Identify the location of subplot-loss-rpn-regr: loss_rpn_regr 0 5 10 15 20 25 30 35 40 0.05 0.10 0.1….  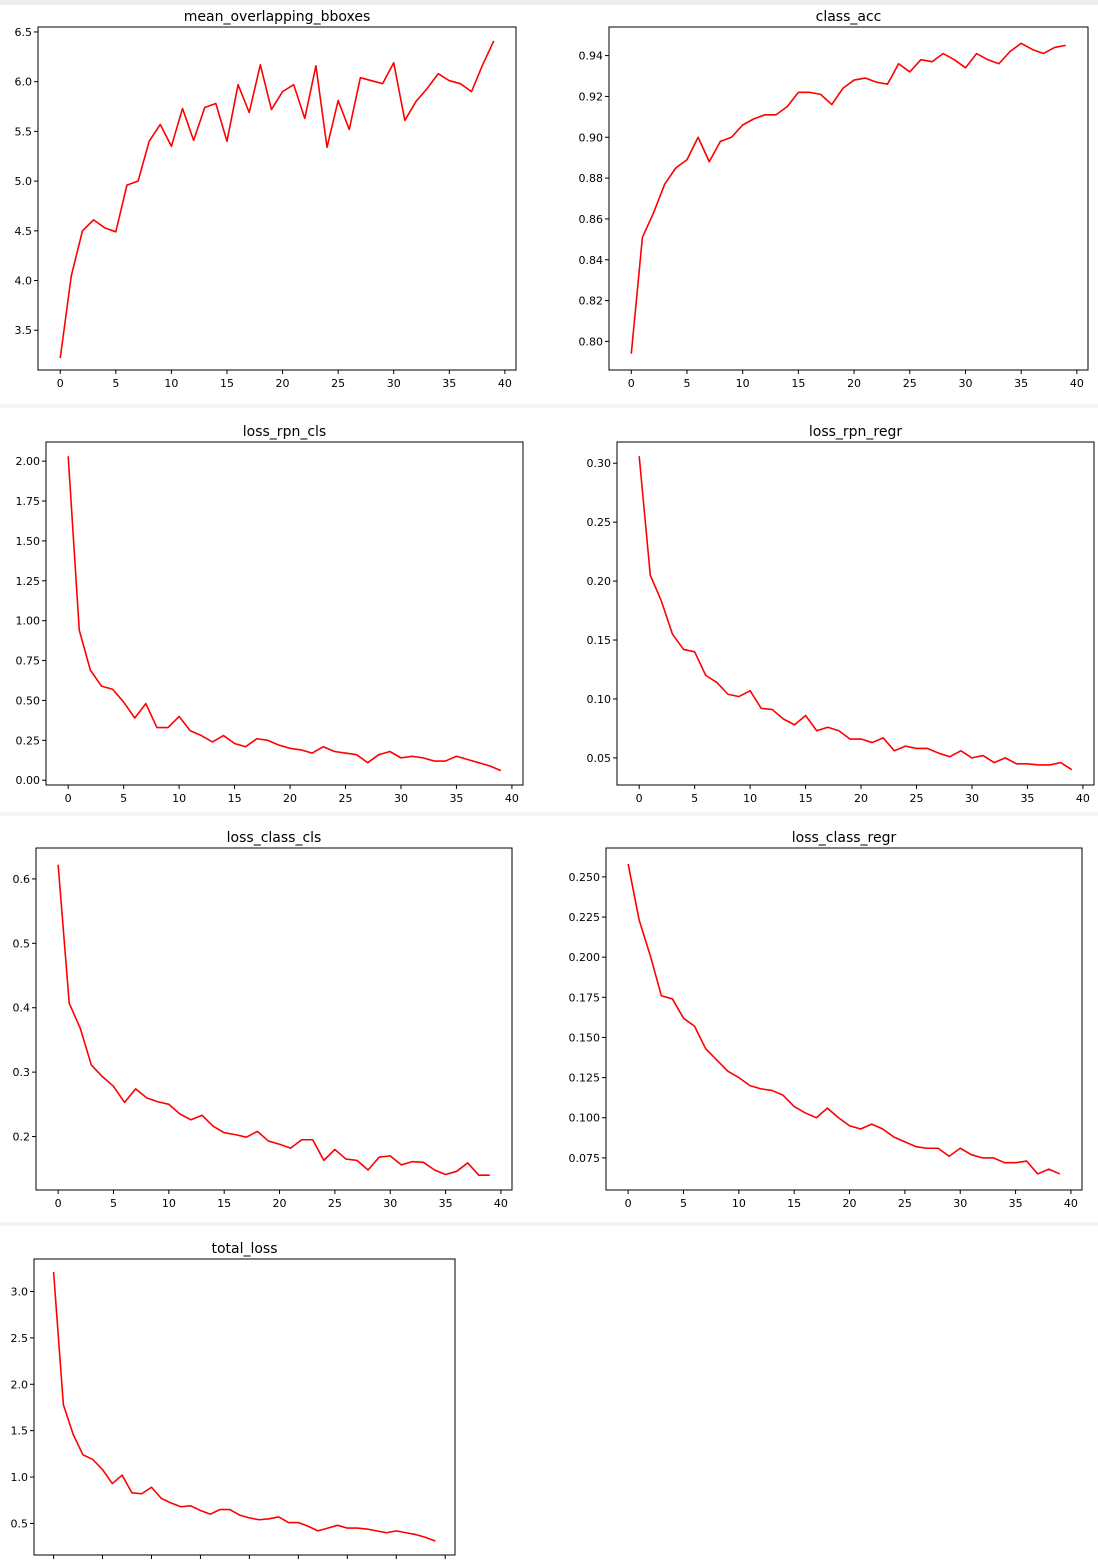
(841, 614).